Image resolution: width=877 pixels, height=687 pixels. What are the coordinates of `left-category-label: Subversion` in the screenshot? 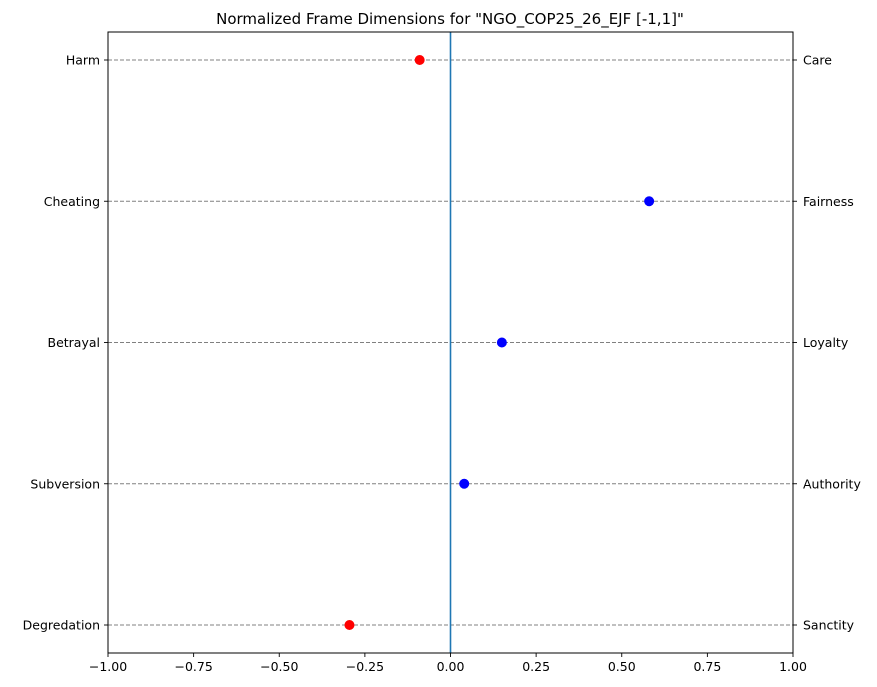 It's located at (65, 483).